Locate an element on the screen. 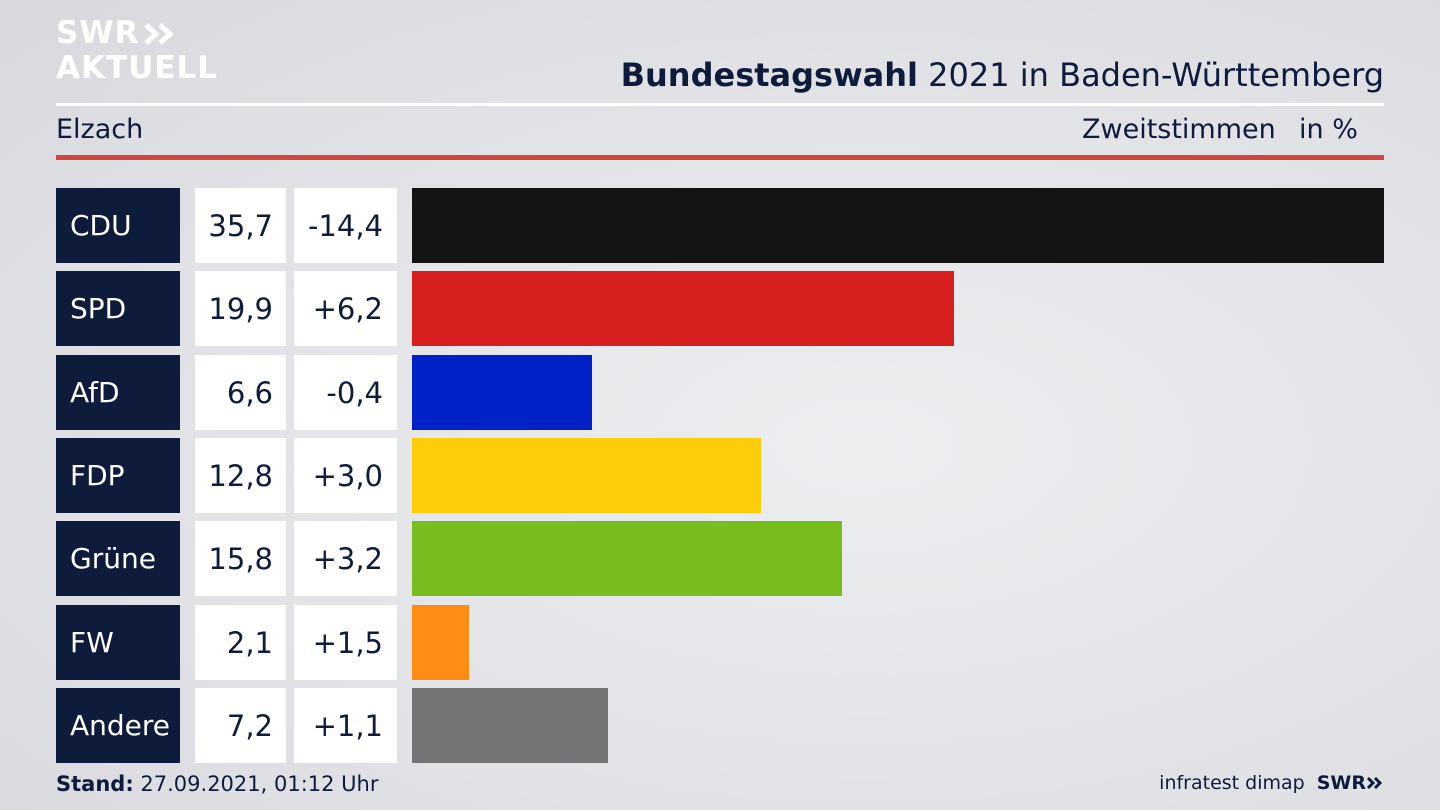 Image resolution: width=1440 pixels, height=810 pixels. swr-brand: SWR is located at coordinates (1350, 783).